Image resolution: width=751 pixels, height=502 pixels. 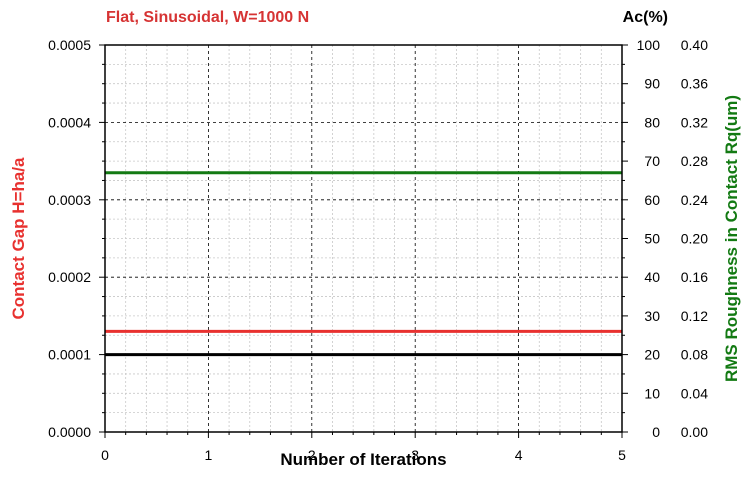 I want to click on x-tick-label: 4, so click(x=519, y=455).